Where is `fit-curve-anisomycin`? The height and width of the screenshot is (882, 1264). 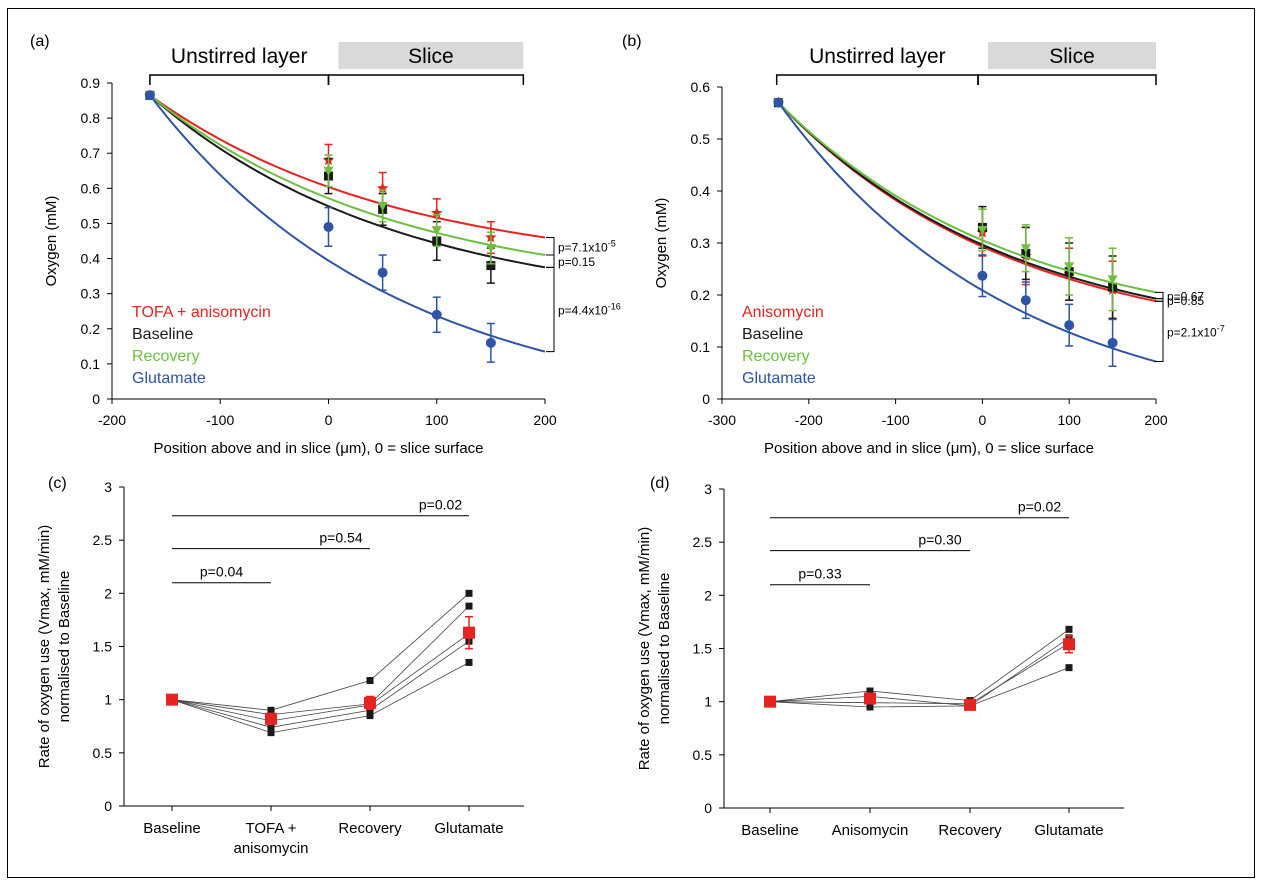
fit-curve-anisomycin is located at coordinates (967, 202).